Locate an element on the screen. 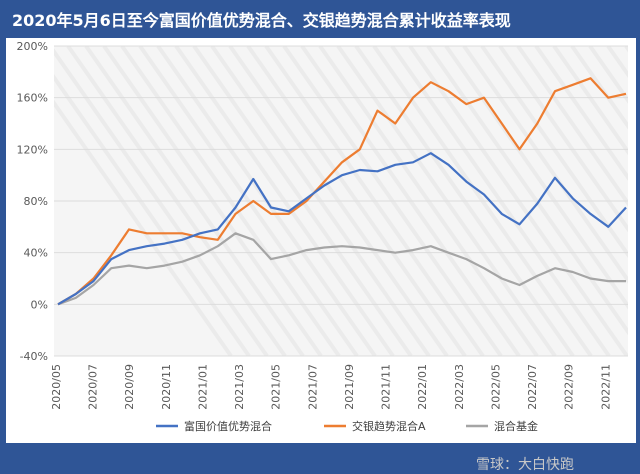 The height and width of the screenshot is (474, 640). y-tick-label: 0% is located at coordinates (39, 304).